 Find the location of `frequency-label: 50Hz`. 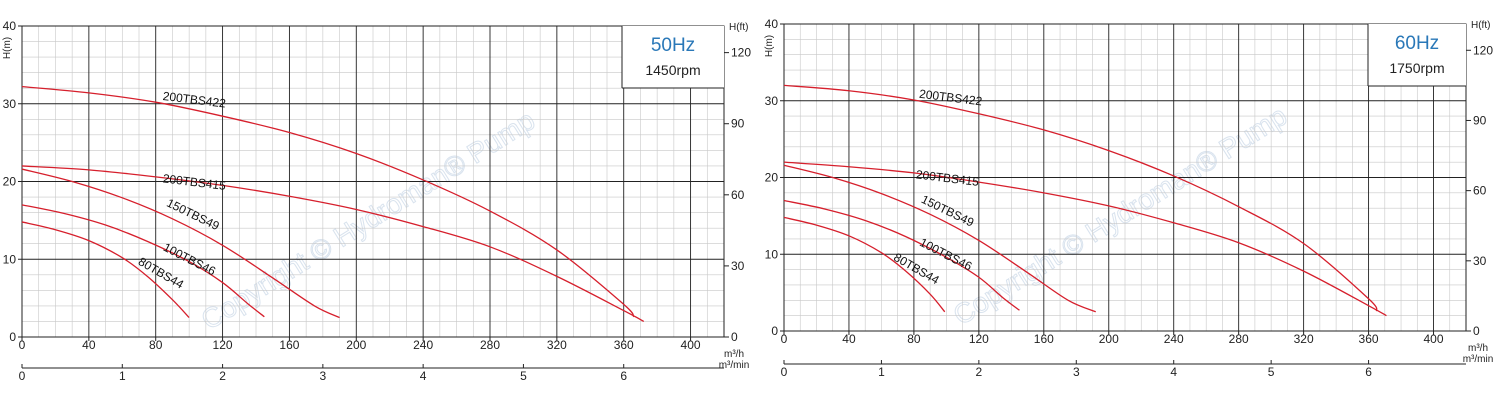

frequency-label: 50Hz is located at coordinates (673, 45).